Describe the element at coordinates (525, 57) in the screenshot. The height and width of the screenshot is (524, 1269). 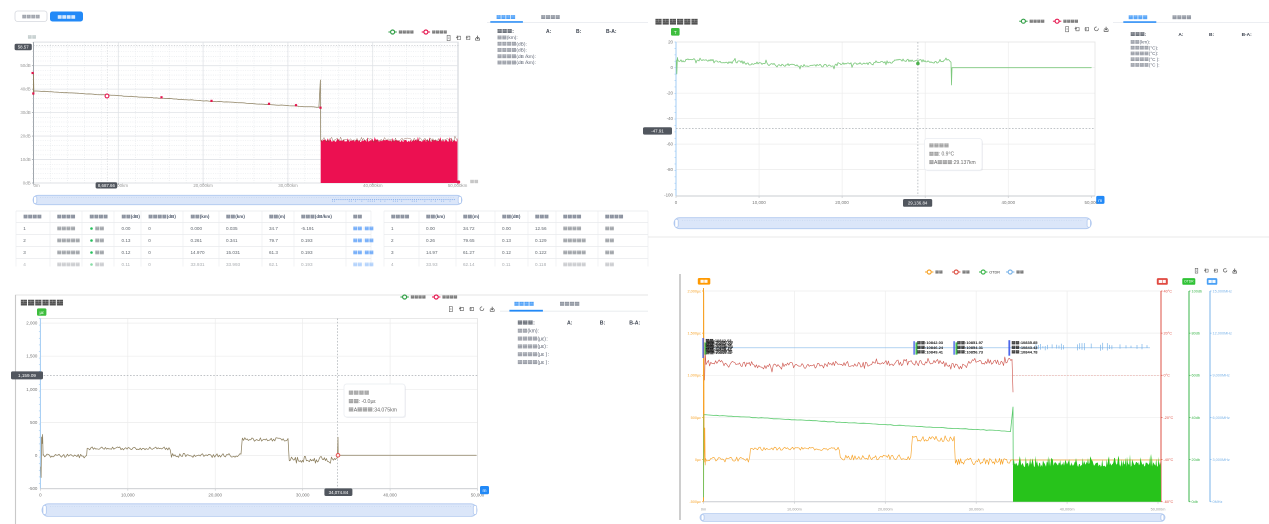
I see `svg-text: (dB /km)` at that location.